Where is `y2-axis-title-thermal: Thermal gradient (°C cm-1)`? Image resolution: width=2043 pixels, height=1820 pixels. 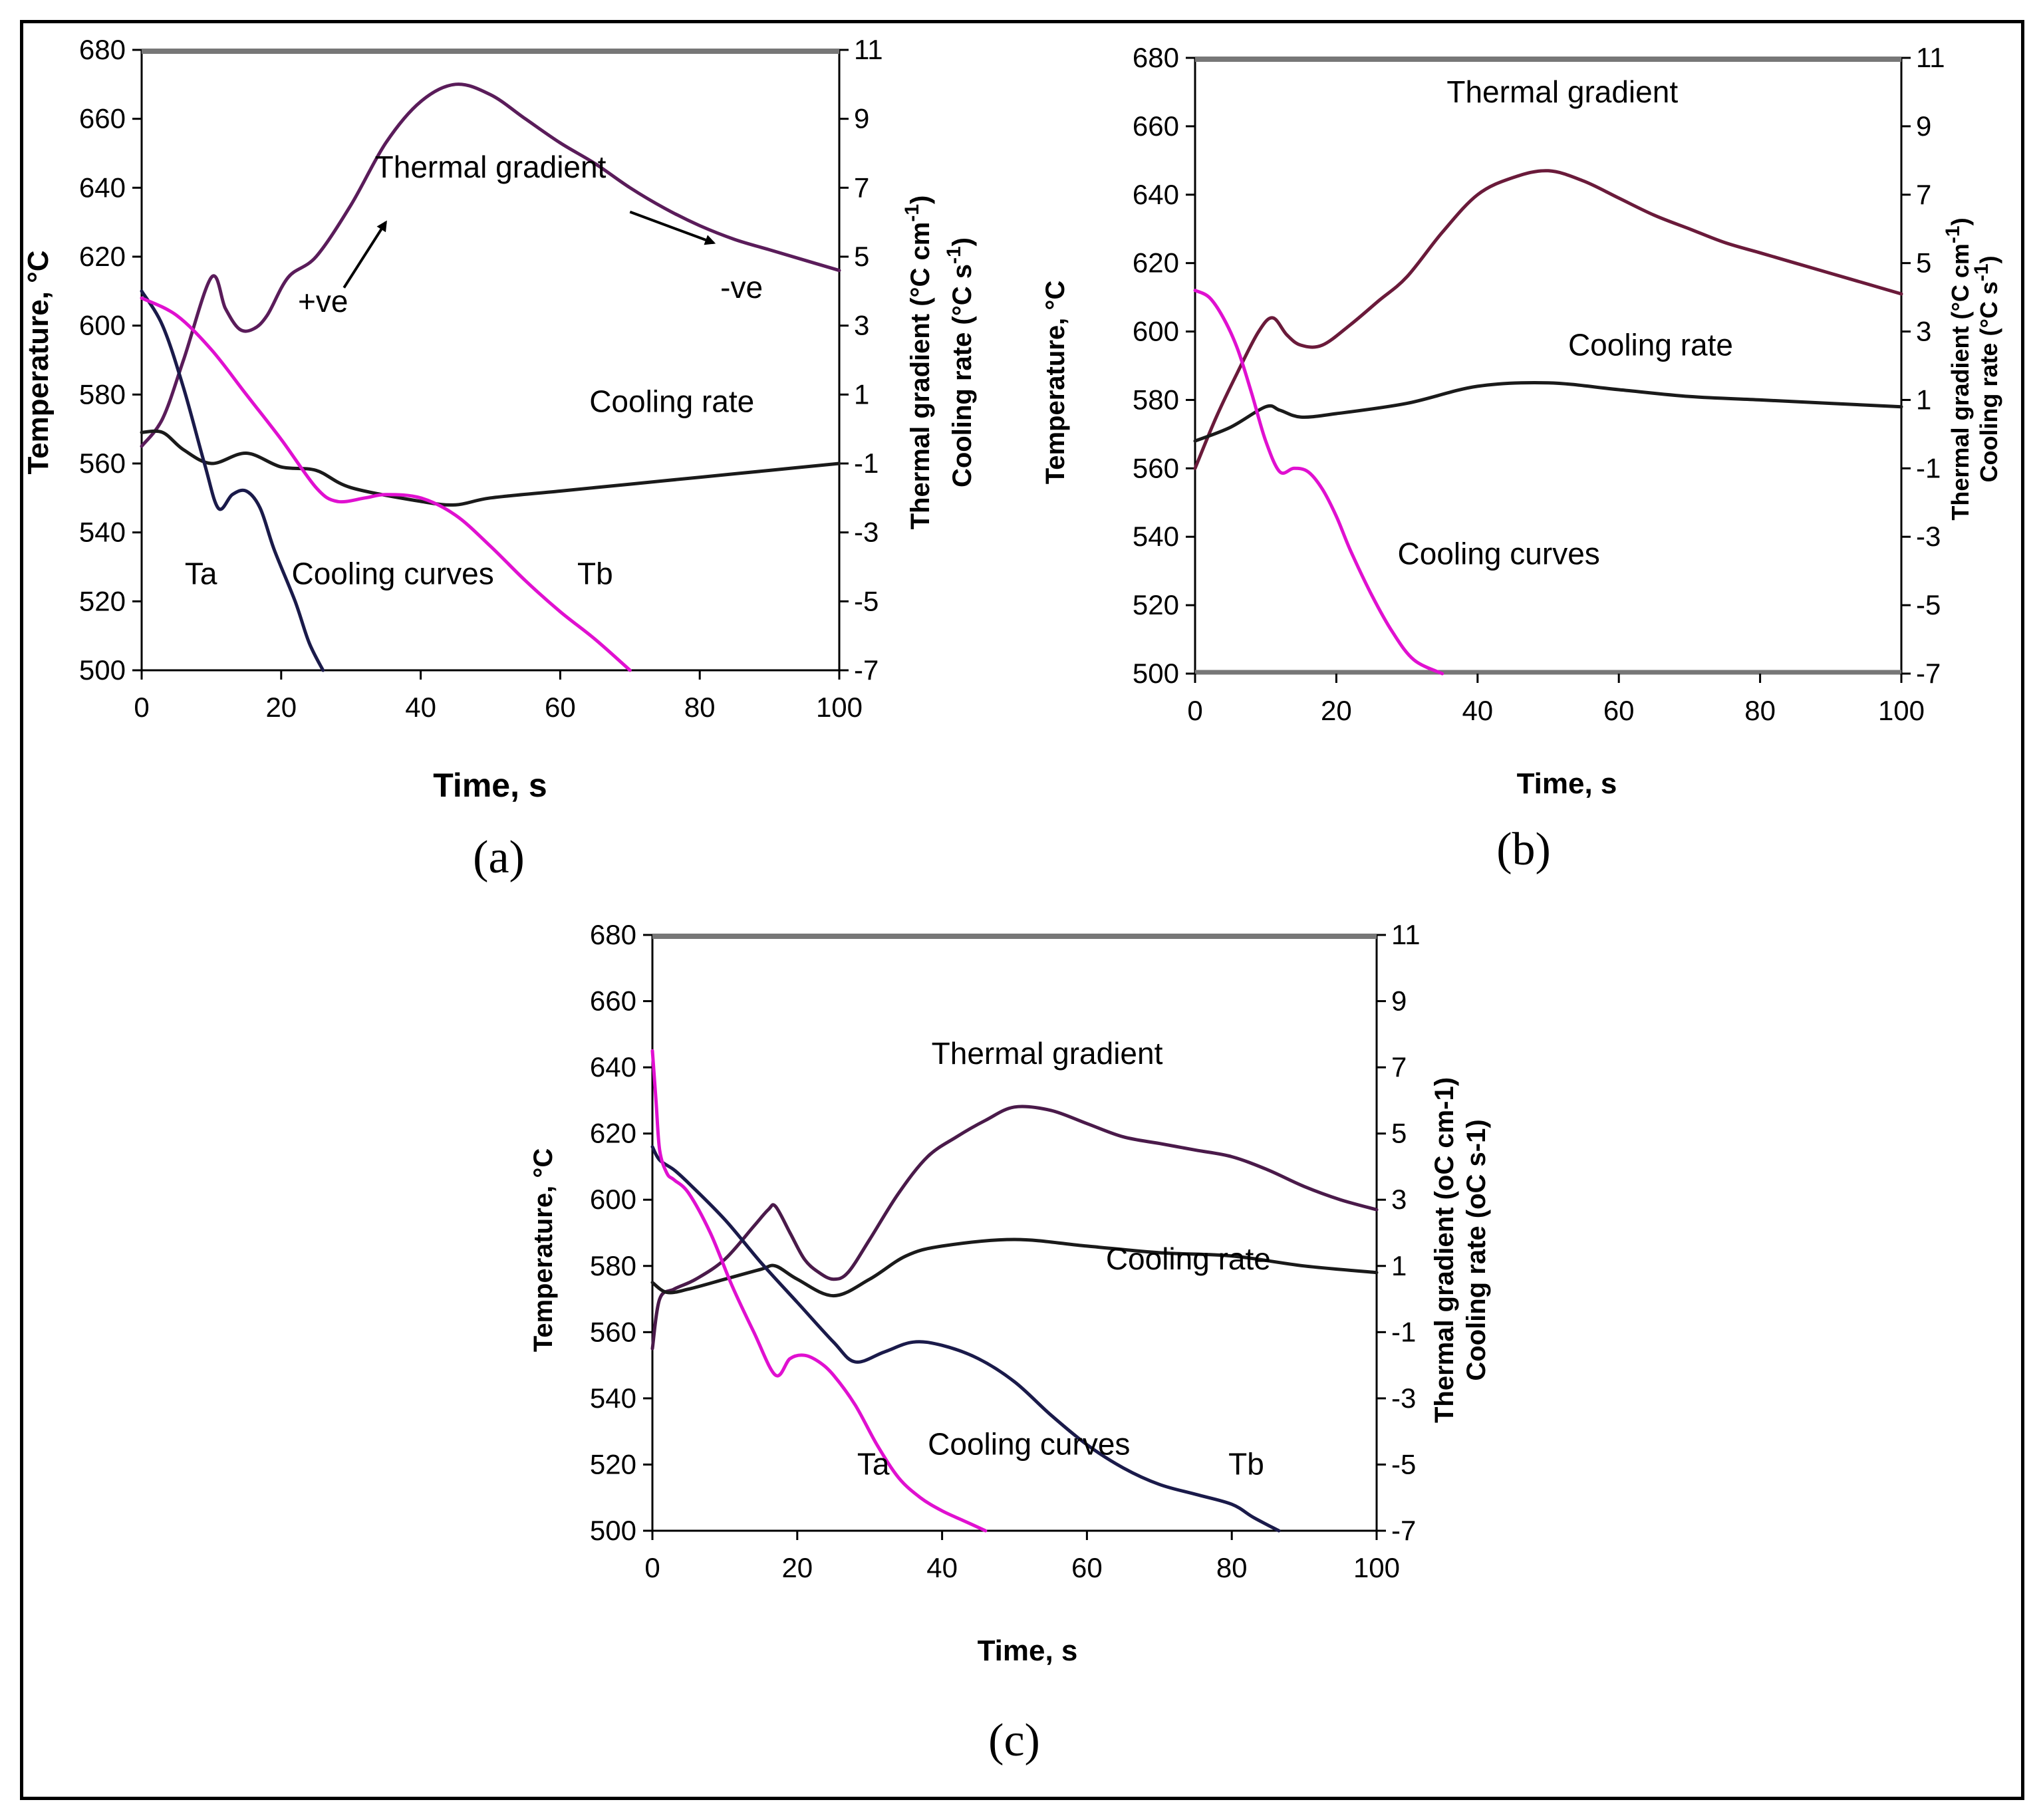 y2-axis-title-thermal: Thermal gradient (°C cm-1) is located at coordinates (918, 362).